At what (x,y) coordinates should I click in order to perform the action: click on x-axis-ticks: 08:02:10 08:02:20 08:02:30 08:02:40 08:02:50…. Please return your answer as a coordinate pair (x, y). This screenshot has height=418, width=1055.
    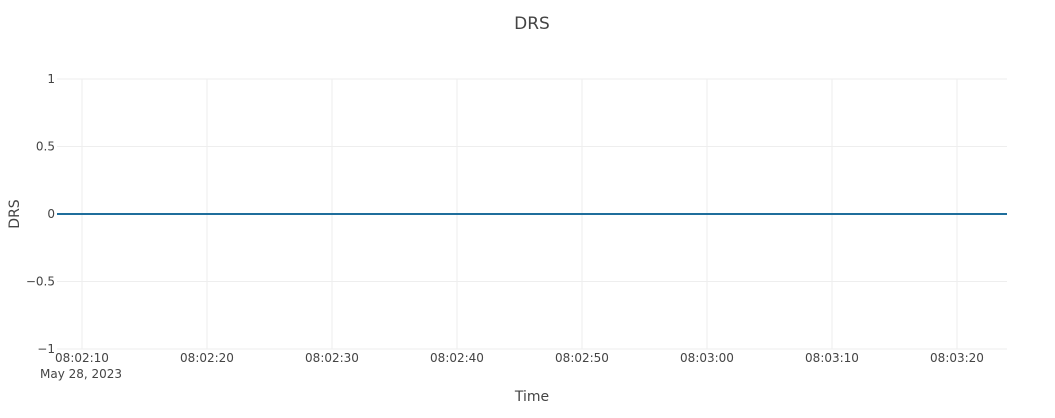
    Looking at the image, I should click on (519, 358).